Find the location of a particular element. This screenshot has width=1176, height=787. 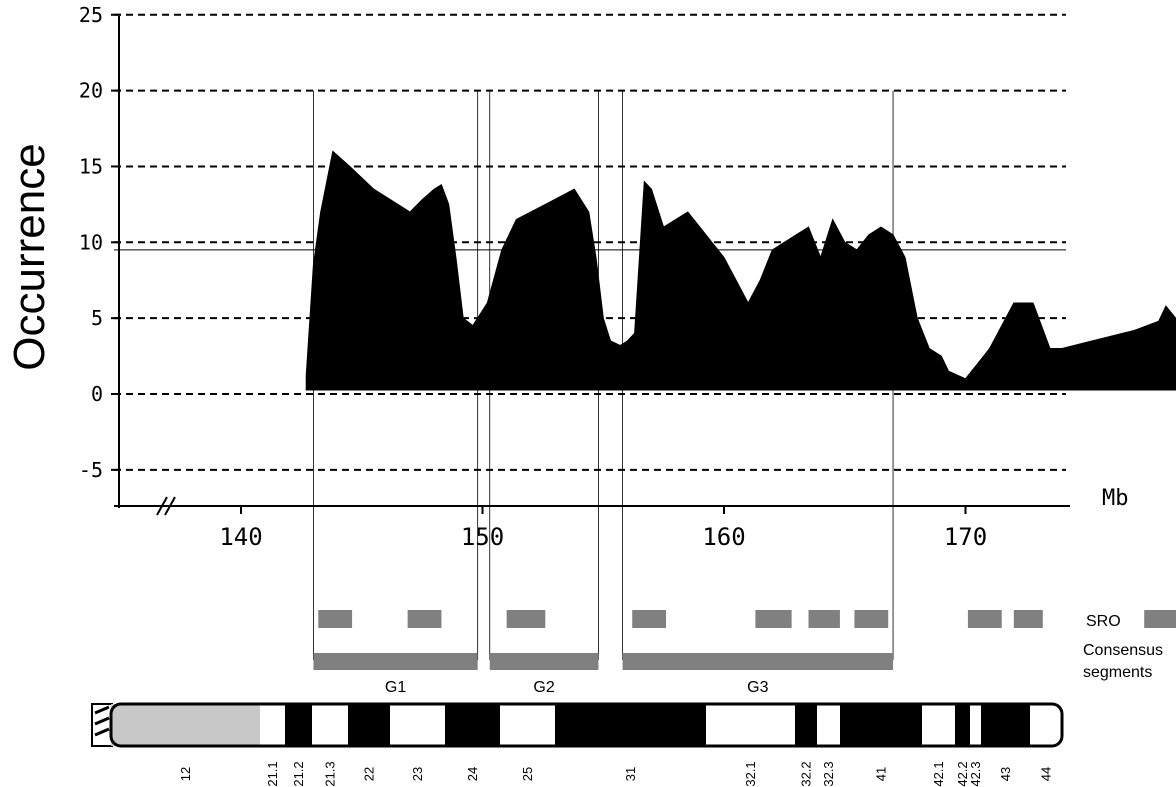

band-label: 32.3 is located at coordinates (828, 773).